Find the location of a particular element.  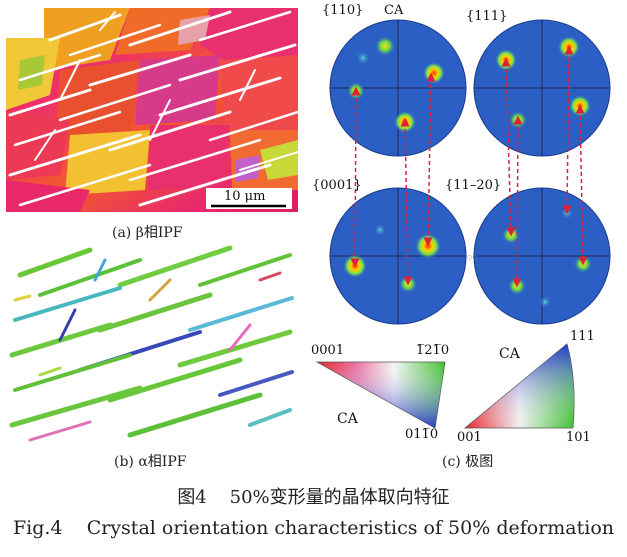

pf-0001-label: {0001} is located at coordinates (337, 185).